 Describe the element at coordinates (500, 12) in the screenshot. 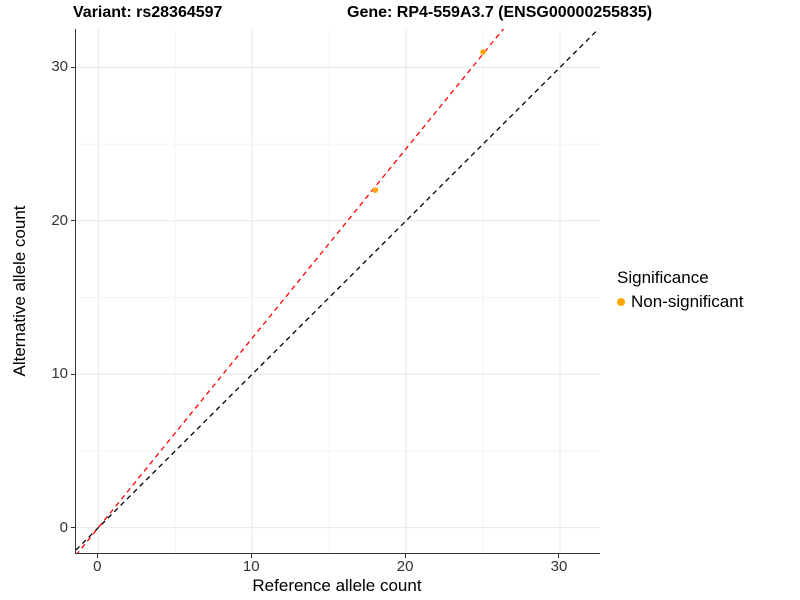

I see `gene-title: Gene: RP4-559A3.7 (ENSG00000255835)` at that location.